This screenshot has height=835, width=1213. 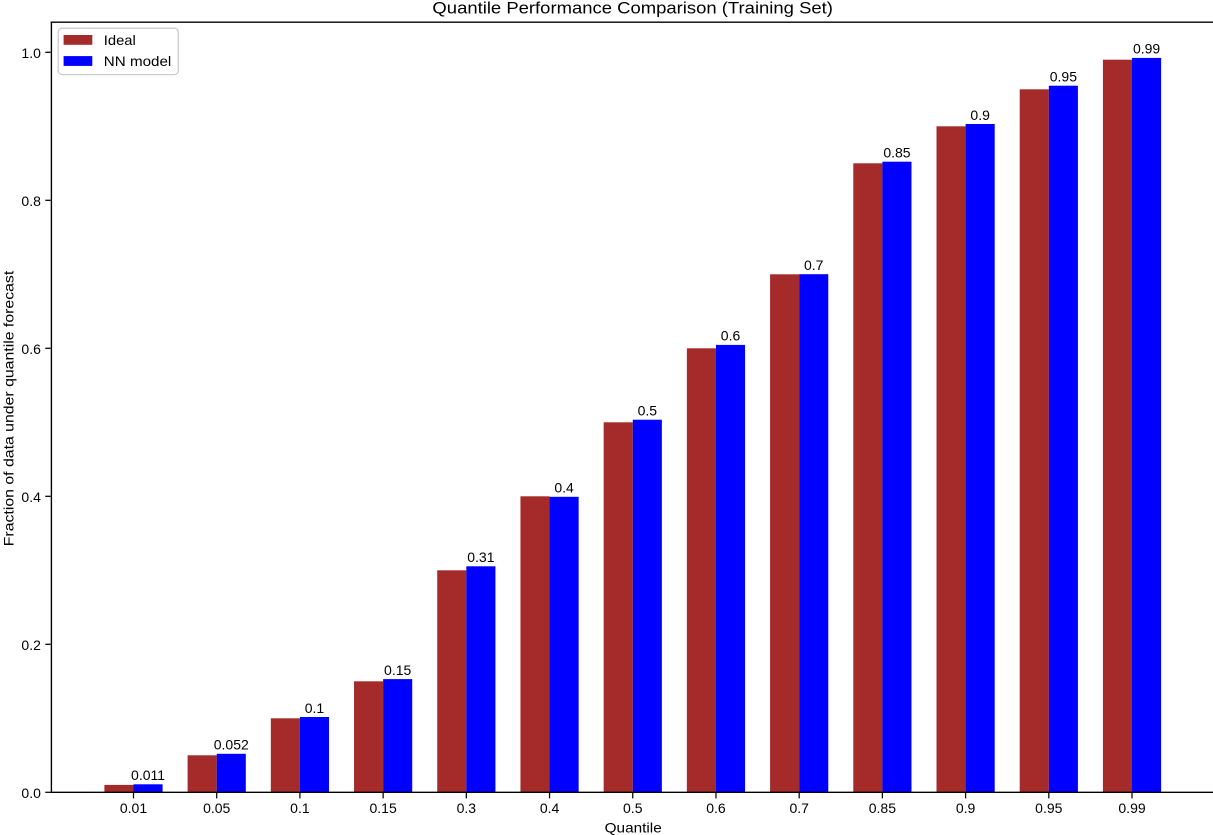 I want to click on svg-text: 0.01, so click(x=133, y=808).